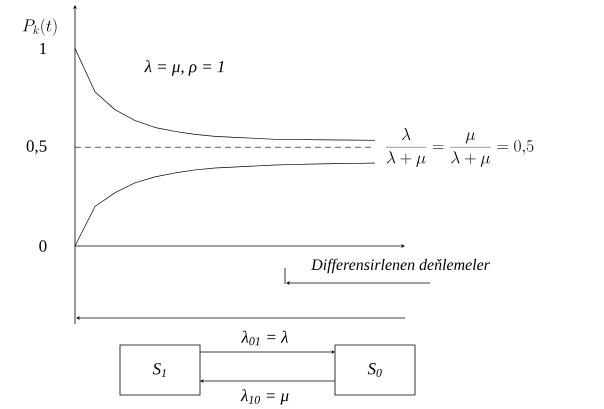  What do you see at coordinates (43, 246) in the screenshot?
I see `y-tick-label: 0` at bounding box center [43, 246].